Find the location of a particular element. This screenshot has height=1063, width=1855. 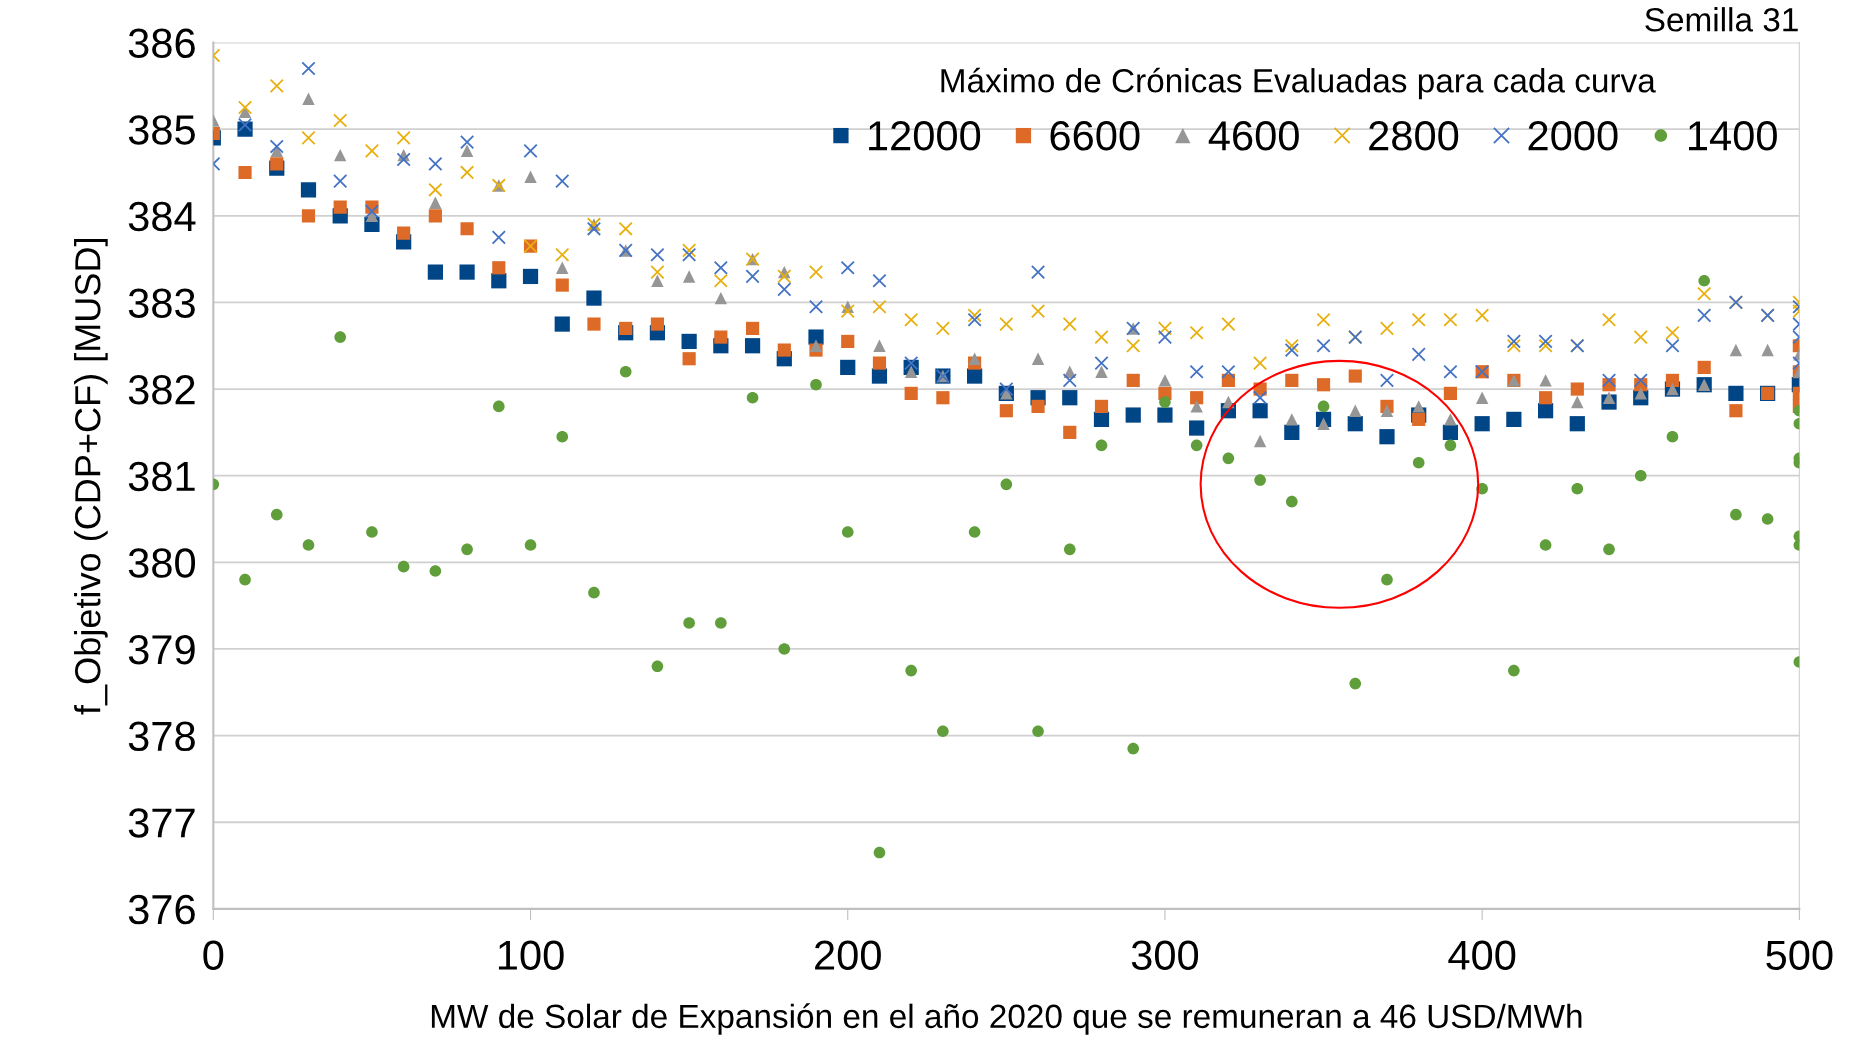

x-tick-label: 400 is located at coordinates (1482, 955).